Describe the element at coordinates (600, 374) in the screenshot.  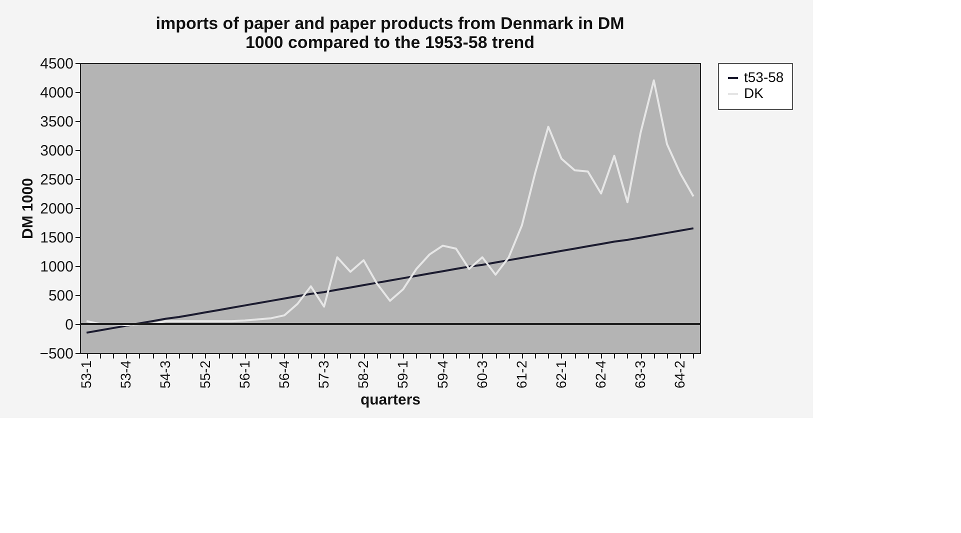
I see `x-tick-label: 62-4` at that location.